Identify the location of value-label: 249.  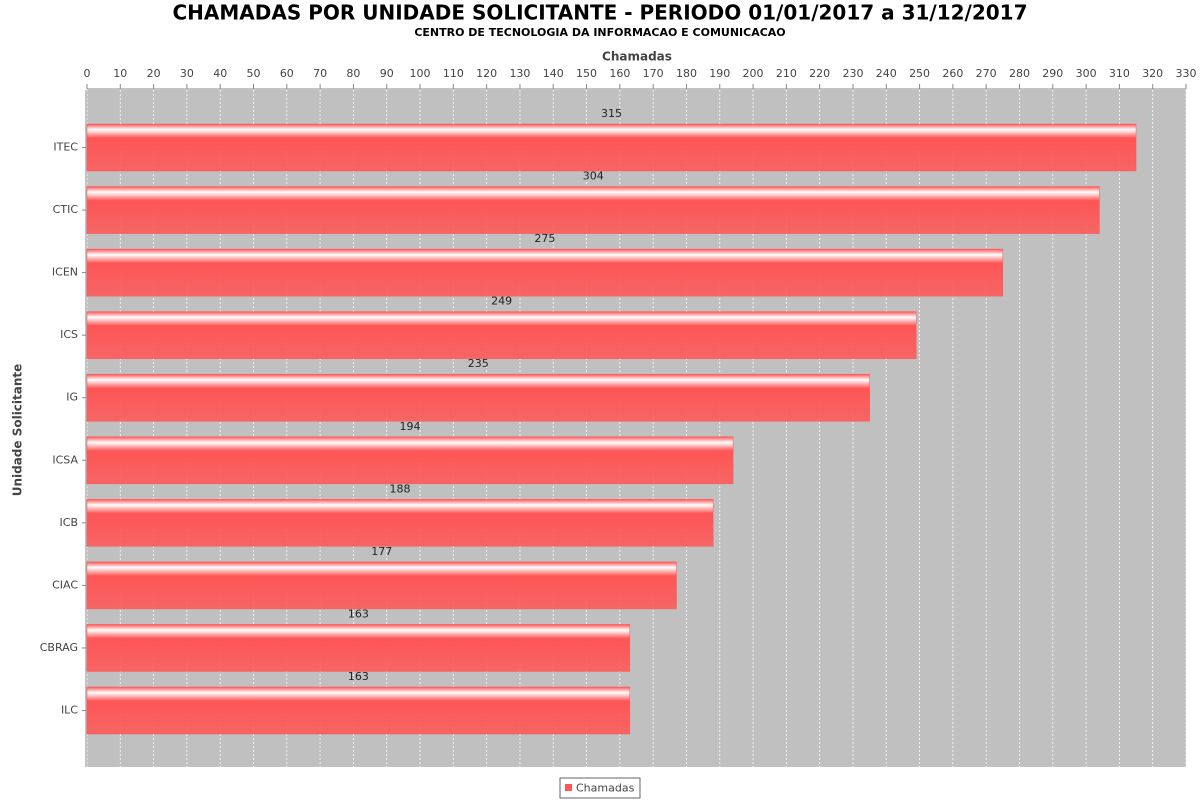
(501, 301).